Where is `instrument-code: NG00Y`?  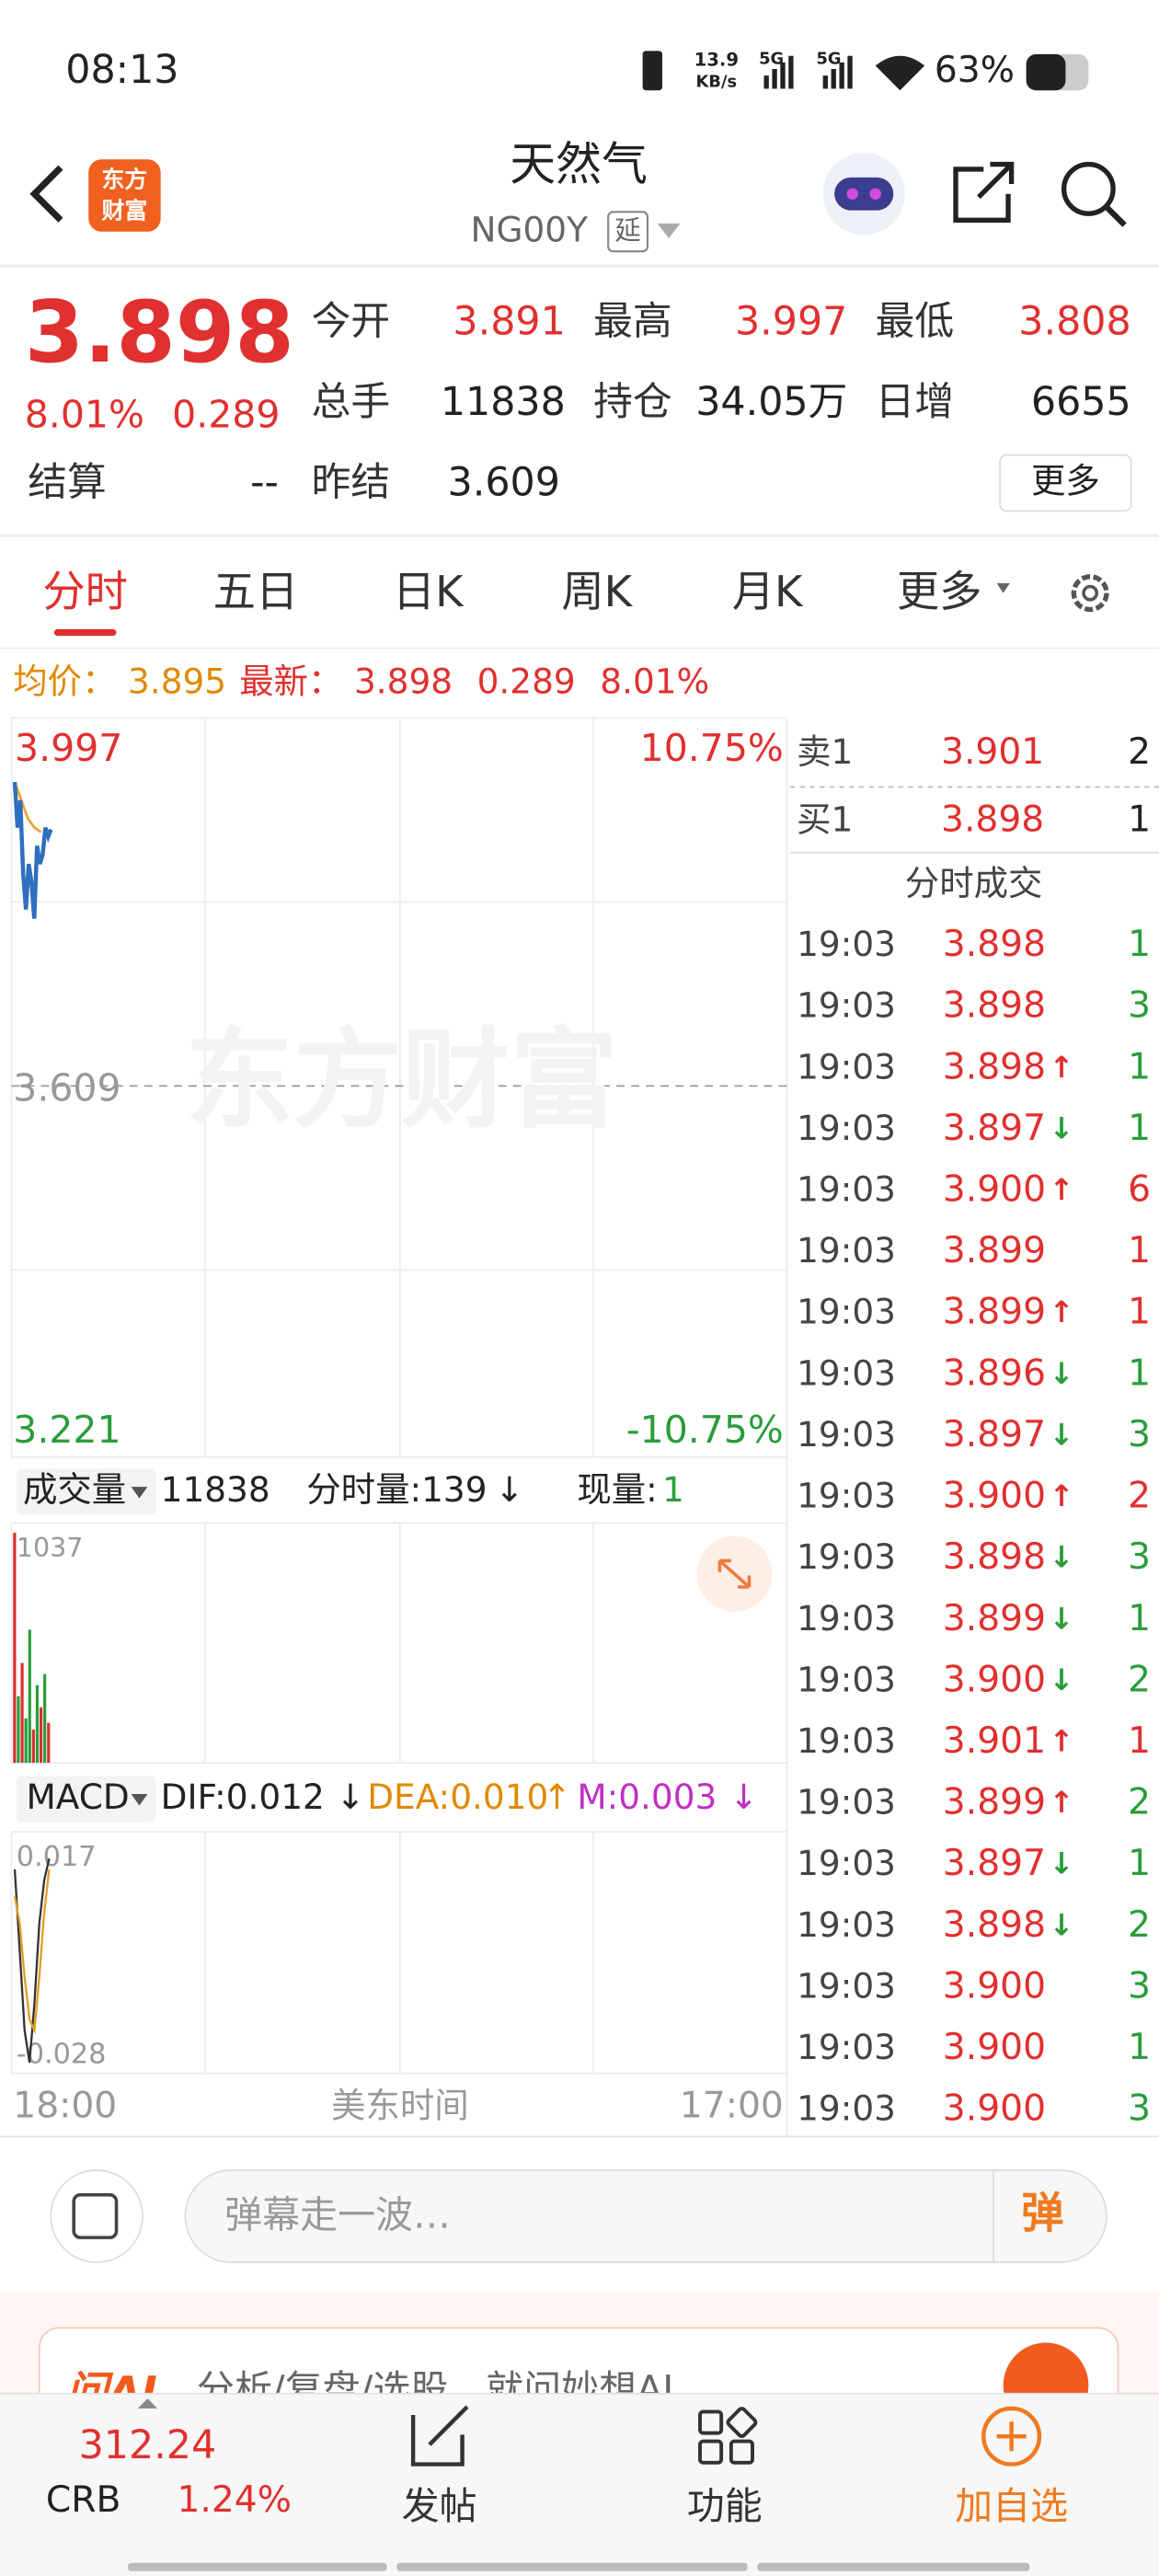
instrument-code: NG00Y is located at coordinates (529, 229).